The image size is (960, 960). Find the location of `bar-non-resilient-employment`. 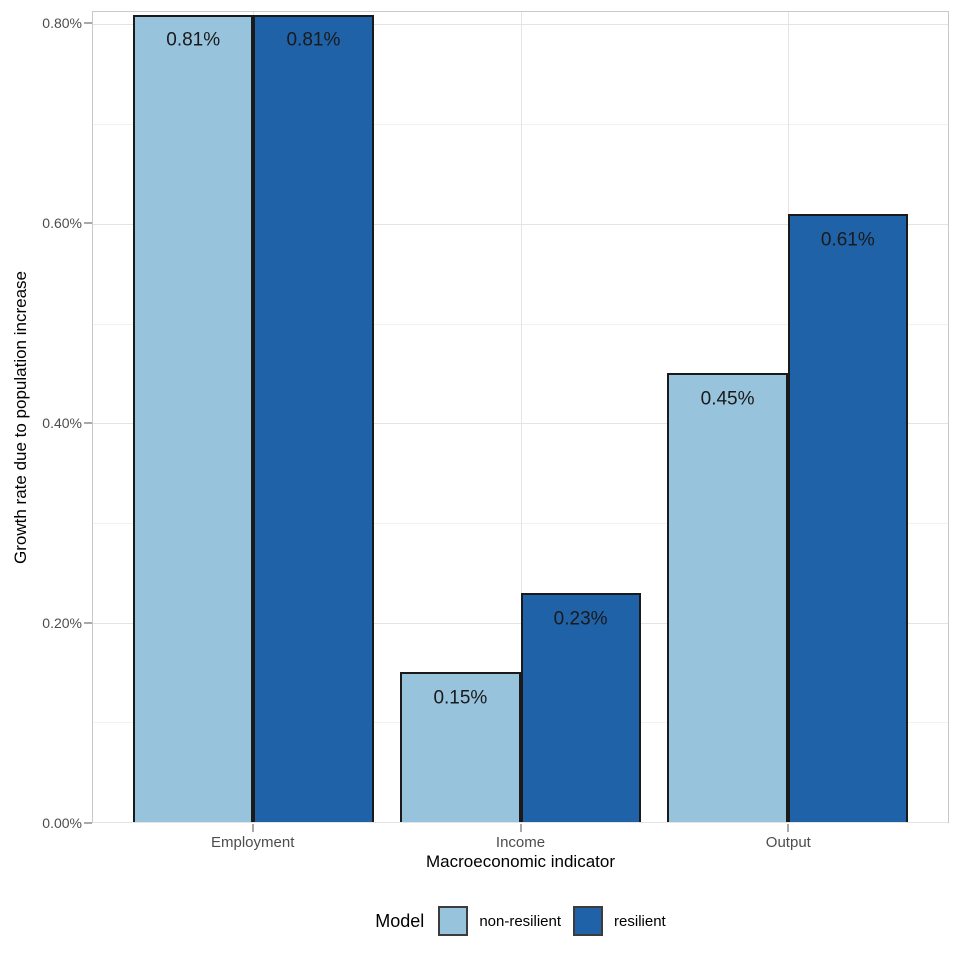

bar-non-resilient-employment is located at coordinates (193, 418).